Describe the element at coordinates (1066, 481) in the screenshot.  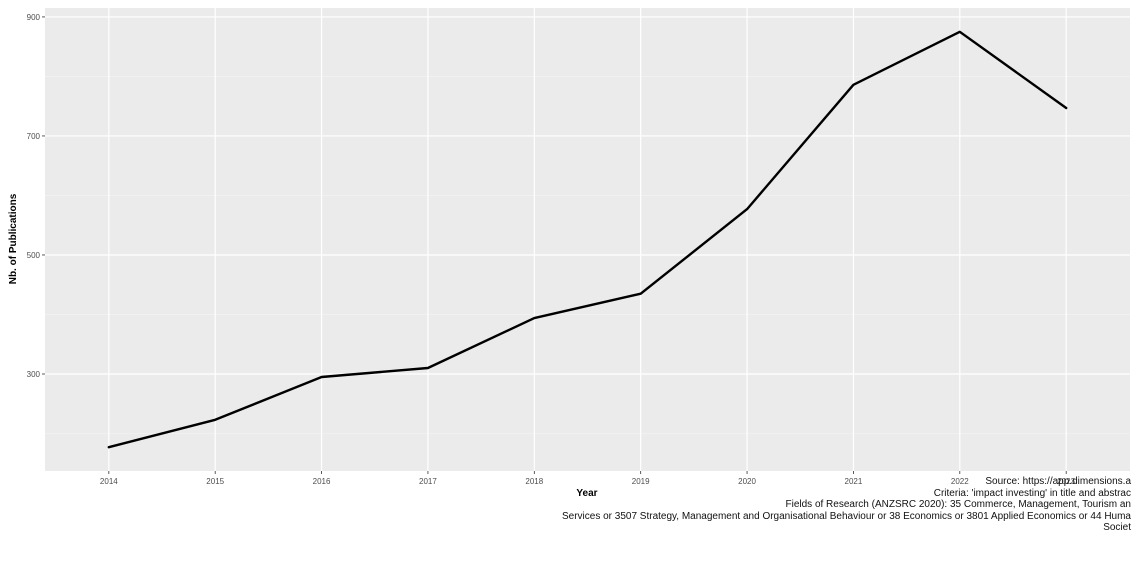
I see `x-tick-label: 2023` at that location.